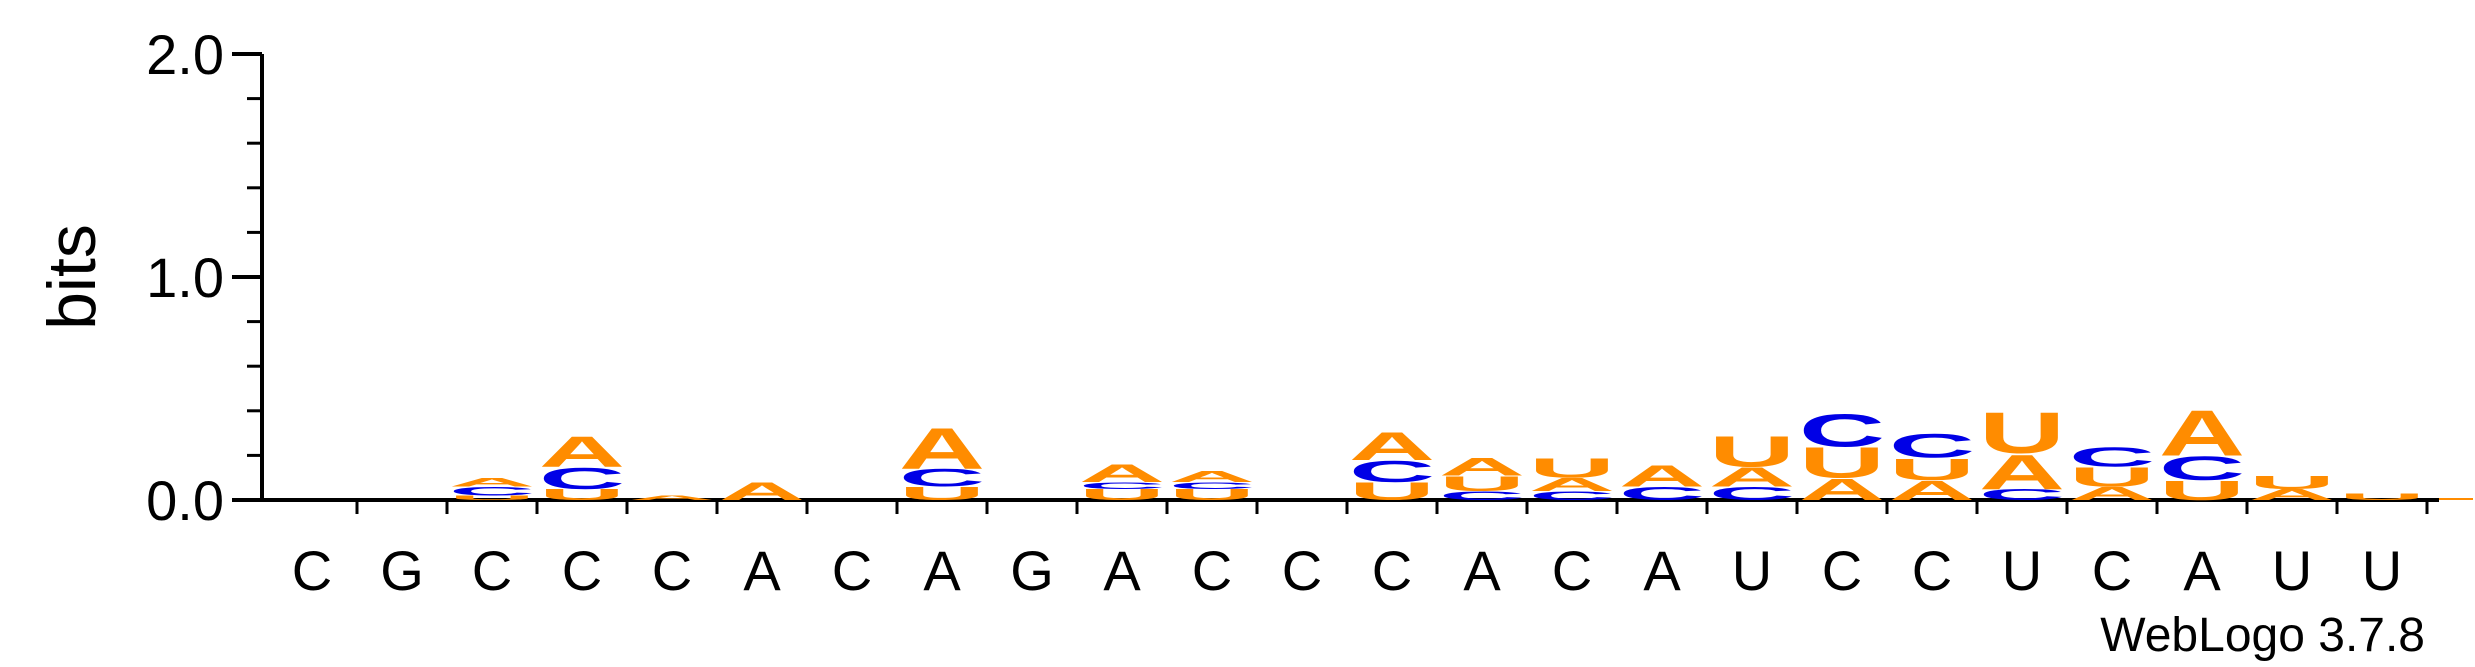 This screenshot has width=2475, height=667. Describe the element at coordinates (185, 500) in the screenshot. I see `y-tick-label: 0.0` at that location.